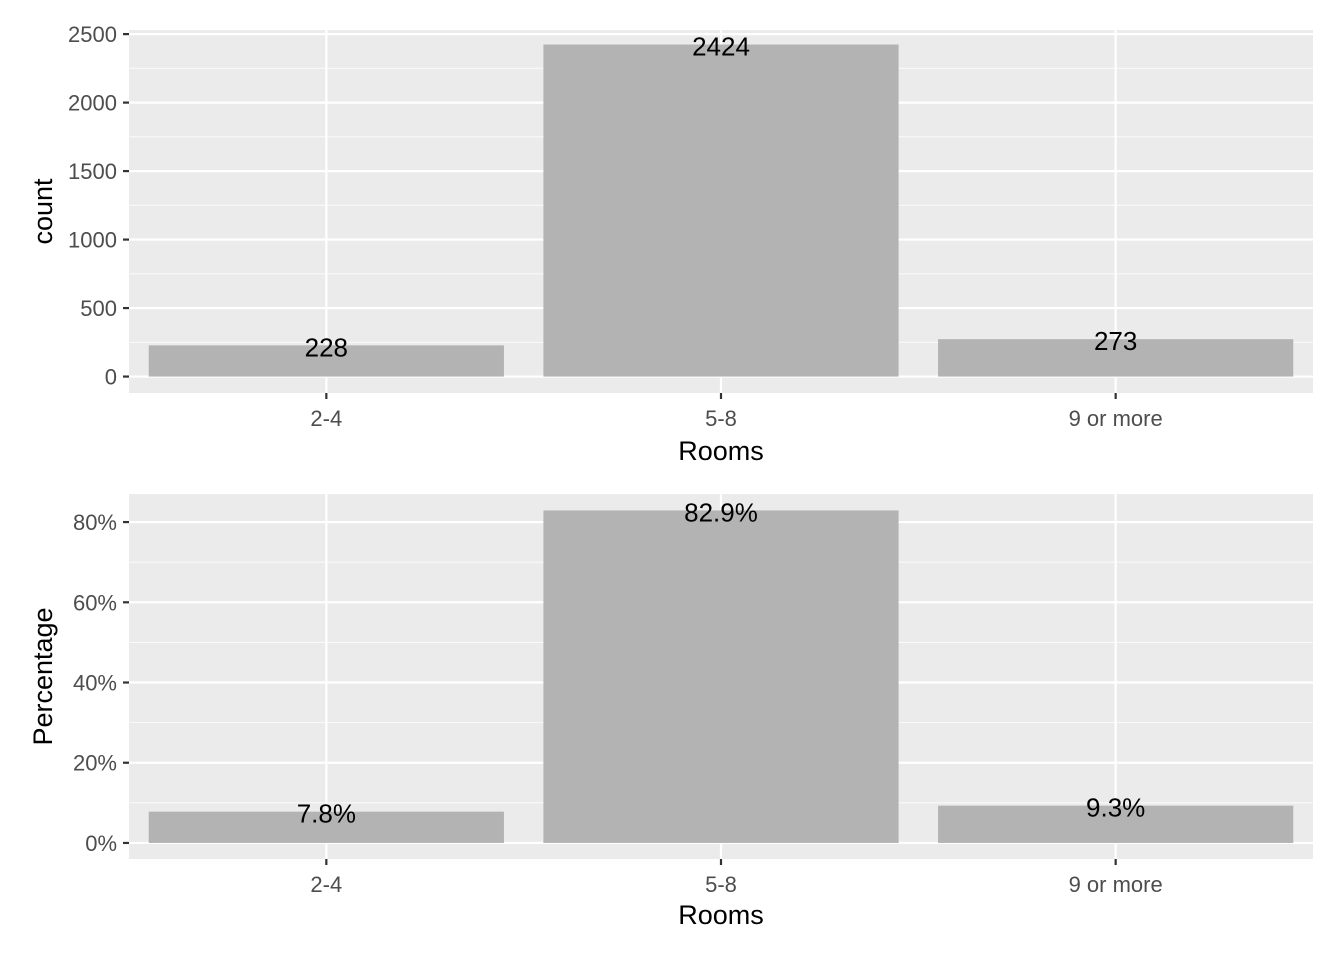 Image resolution: width=1344 pixels, height=965 pixels. I want to click on y-tick-label: 0, so click(111, 377).